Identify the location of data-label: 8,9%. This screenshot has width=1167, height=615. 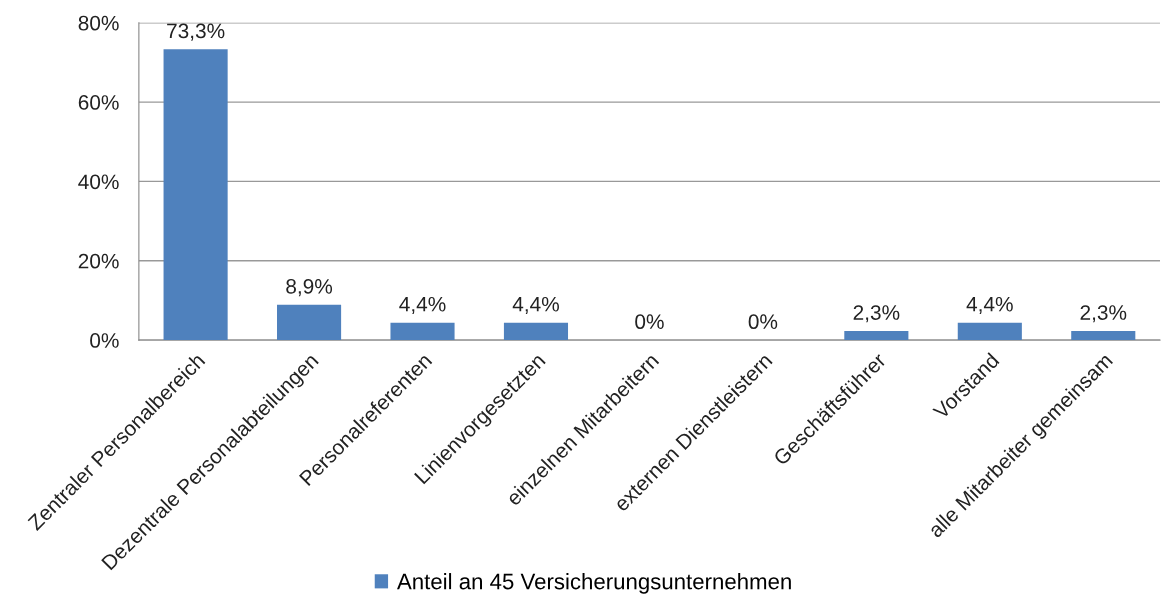
(309, 287).